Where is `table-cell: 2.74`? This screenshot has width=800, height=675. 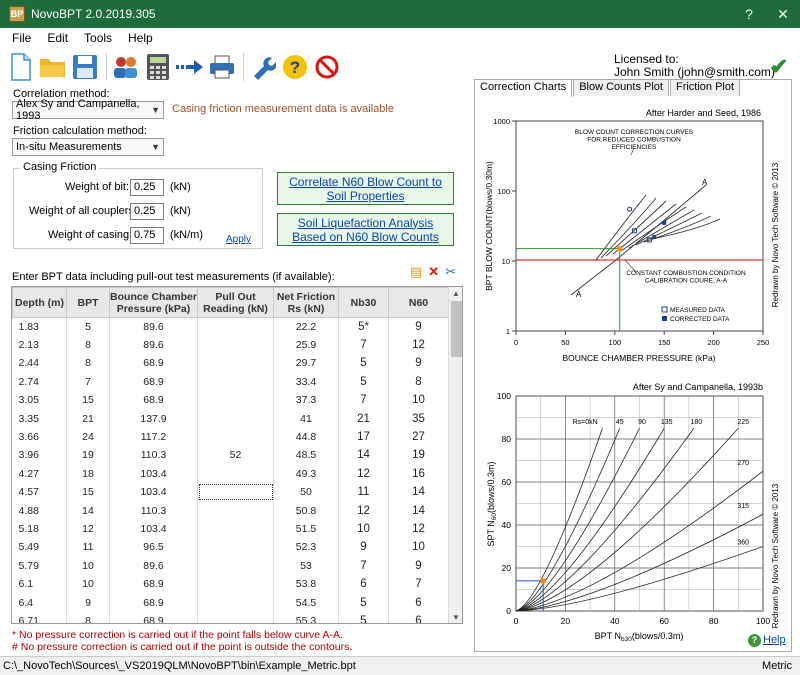 table-cell: 2.74 is located at coordinates (39, 382).